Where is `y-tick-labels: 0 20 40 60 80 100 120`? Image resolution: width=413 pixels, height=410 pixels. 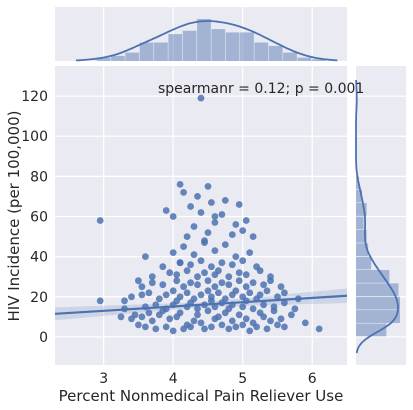 y-tick-labels: 0 20 40 60 80 100 120 is located at coordinates (34, 217).